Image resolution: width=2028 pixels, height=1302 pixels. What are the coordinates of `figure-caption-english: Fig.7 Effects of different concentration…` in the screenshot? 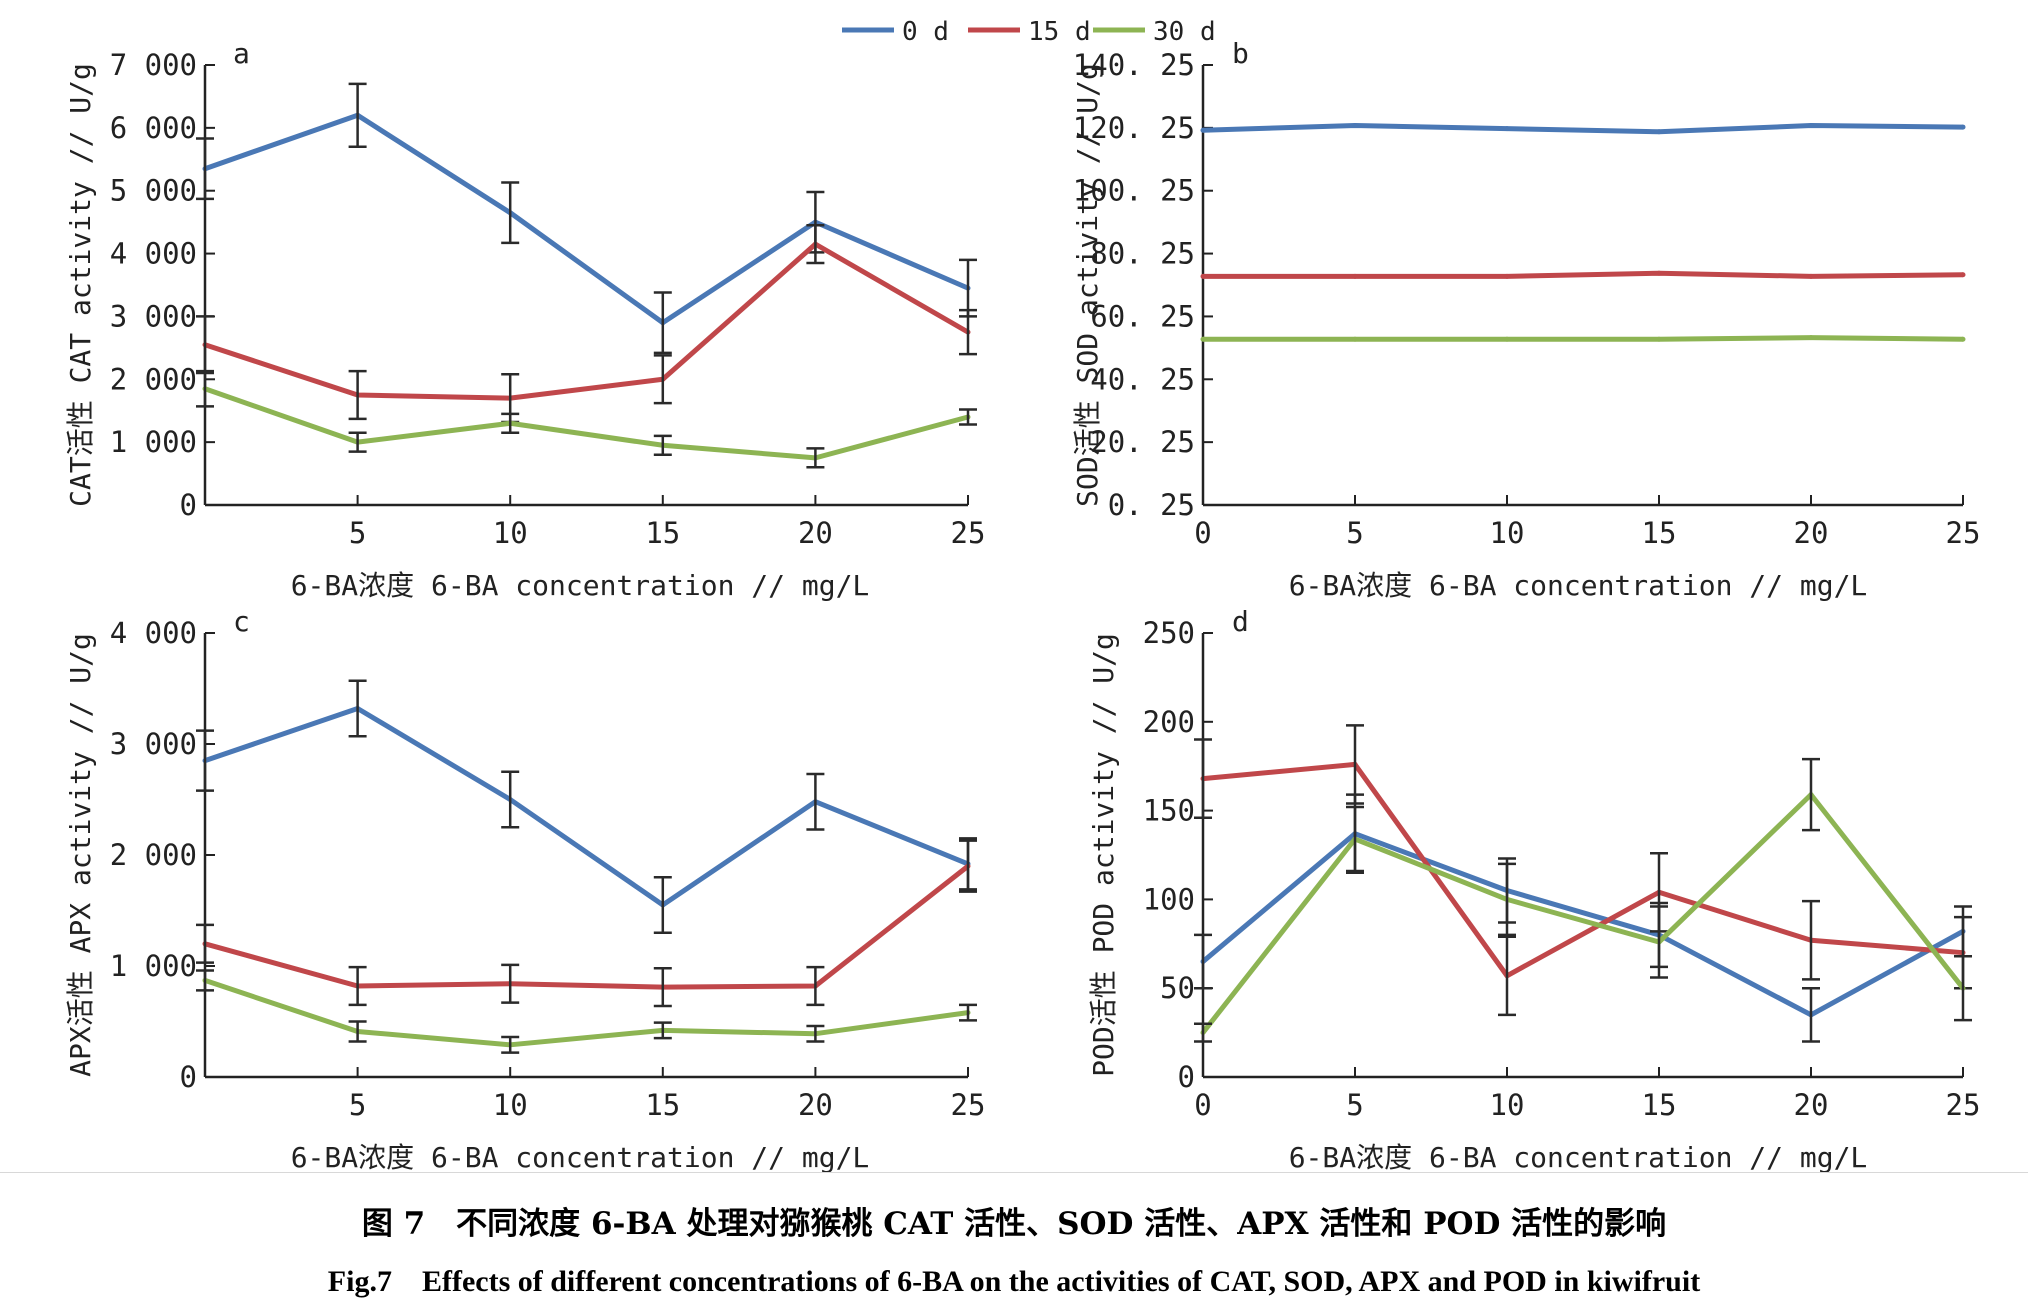 It's located at (1014, 1281).